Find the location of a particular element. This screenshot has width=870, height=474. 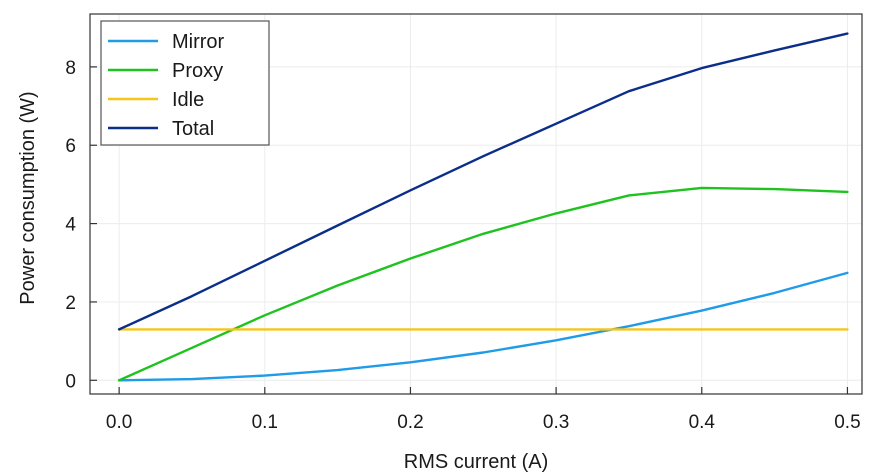

y-tick-label: 2 is located at coordinates (70, 303).